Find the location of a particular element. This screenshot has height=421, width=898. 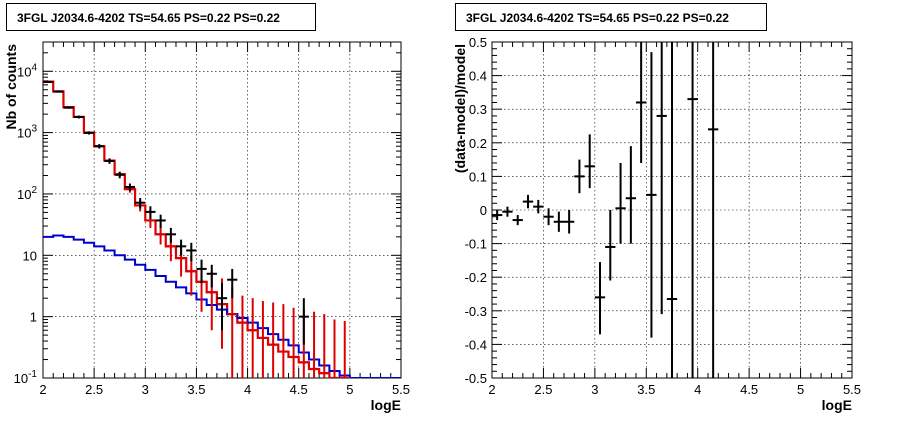

y-tick-label: 0.2 is located at coordinates (478, 143).